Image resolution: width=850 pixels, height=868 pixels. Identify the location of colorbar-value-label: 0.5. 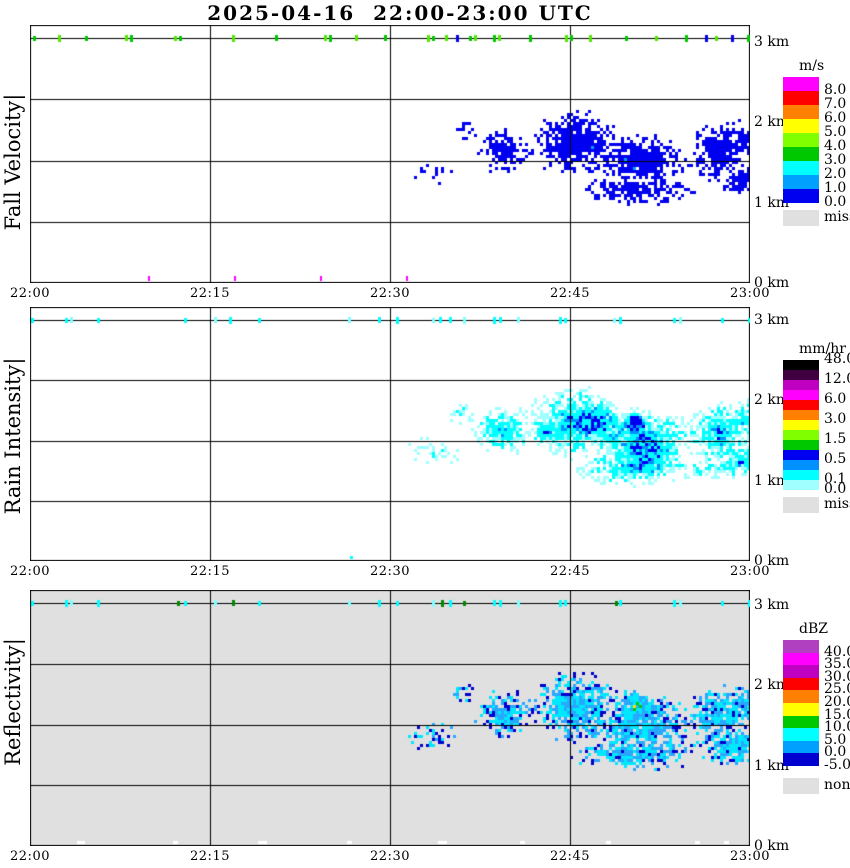
(835, 459).